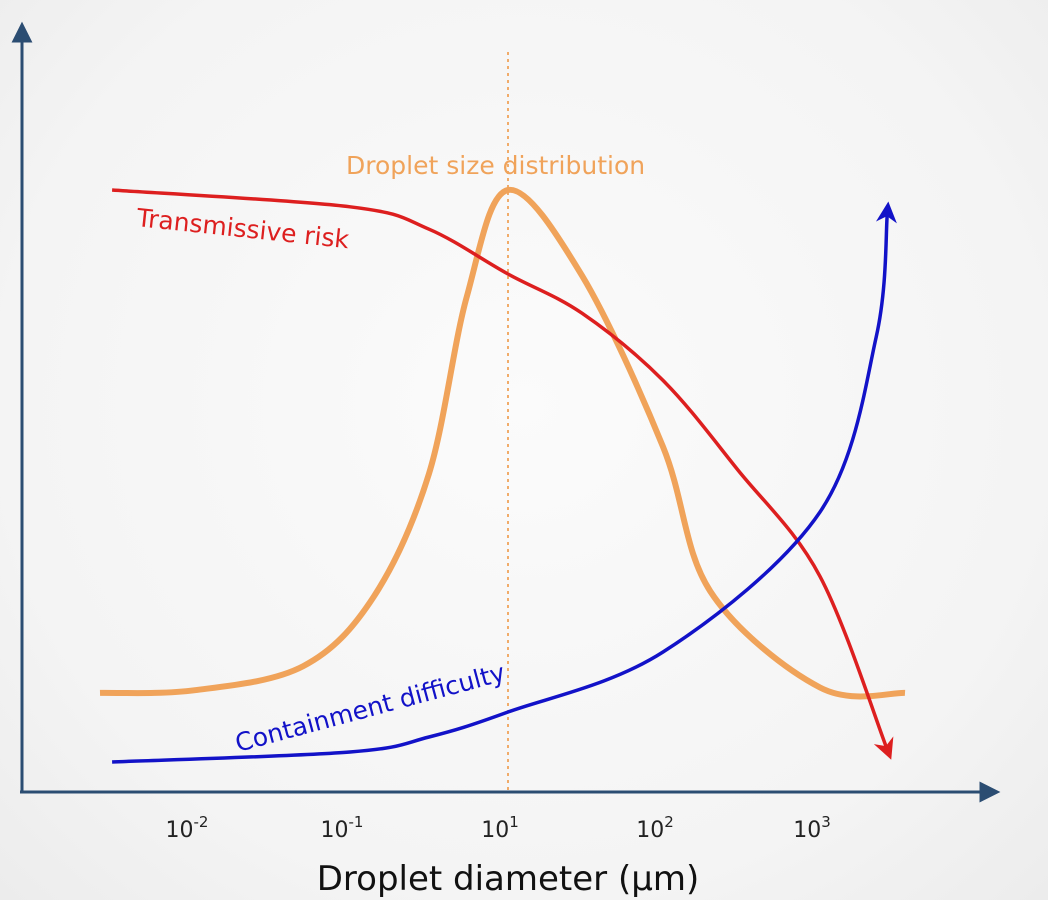 Image resolution: width=1048 pixels, height=900 pixels. Describe the element at coordinates (242, 228) in the screenshot. I see `risk-label: Transmissive risk` at that location.